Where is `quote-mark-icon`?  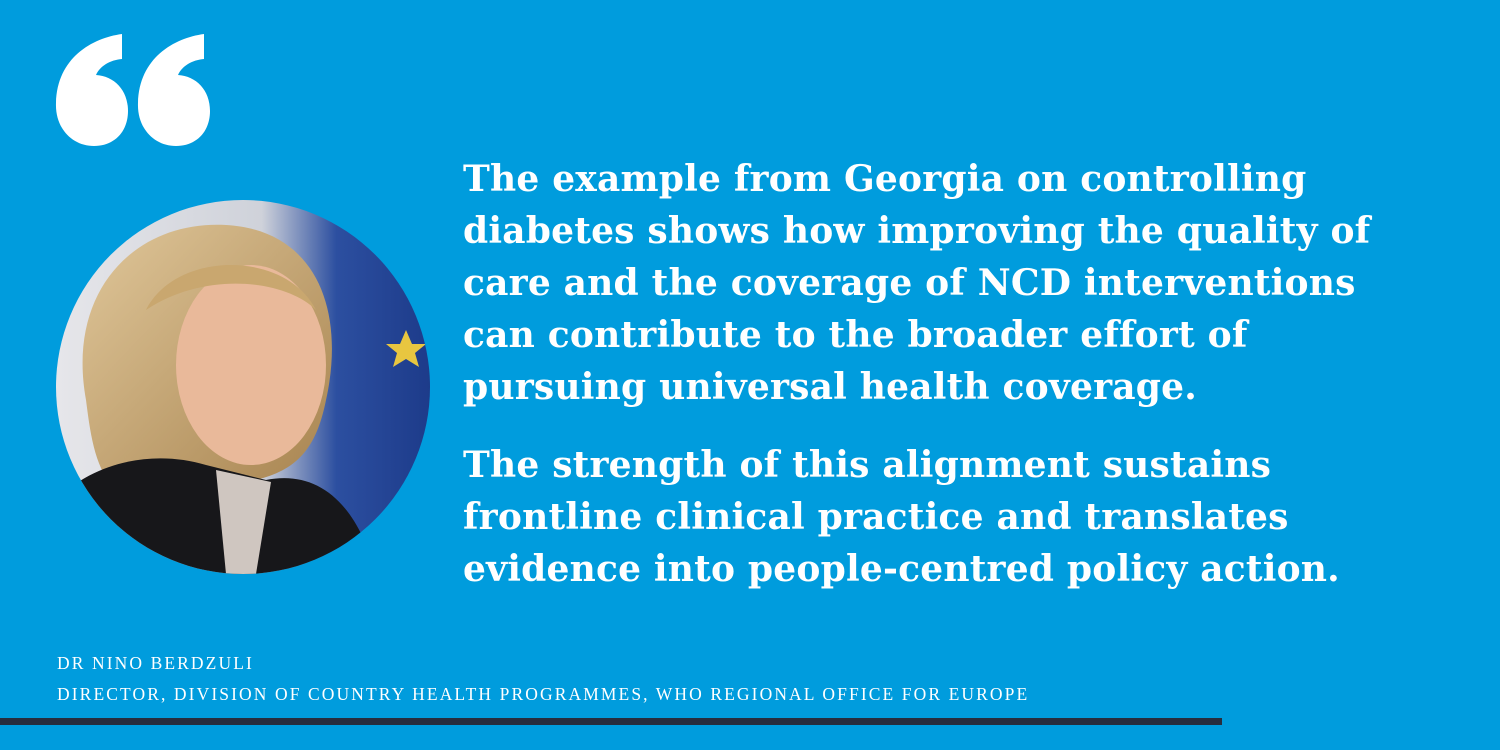 quote-mark-icon is located at coordinates (132, 90).